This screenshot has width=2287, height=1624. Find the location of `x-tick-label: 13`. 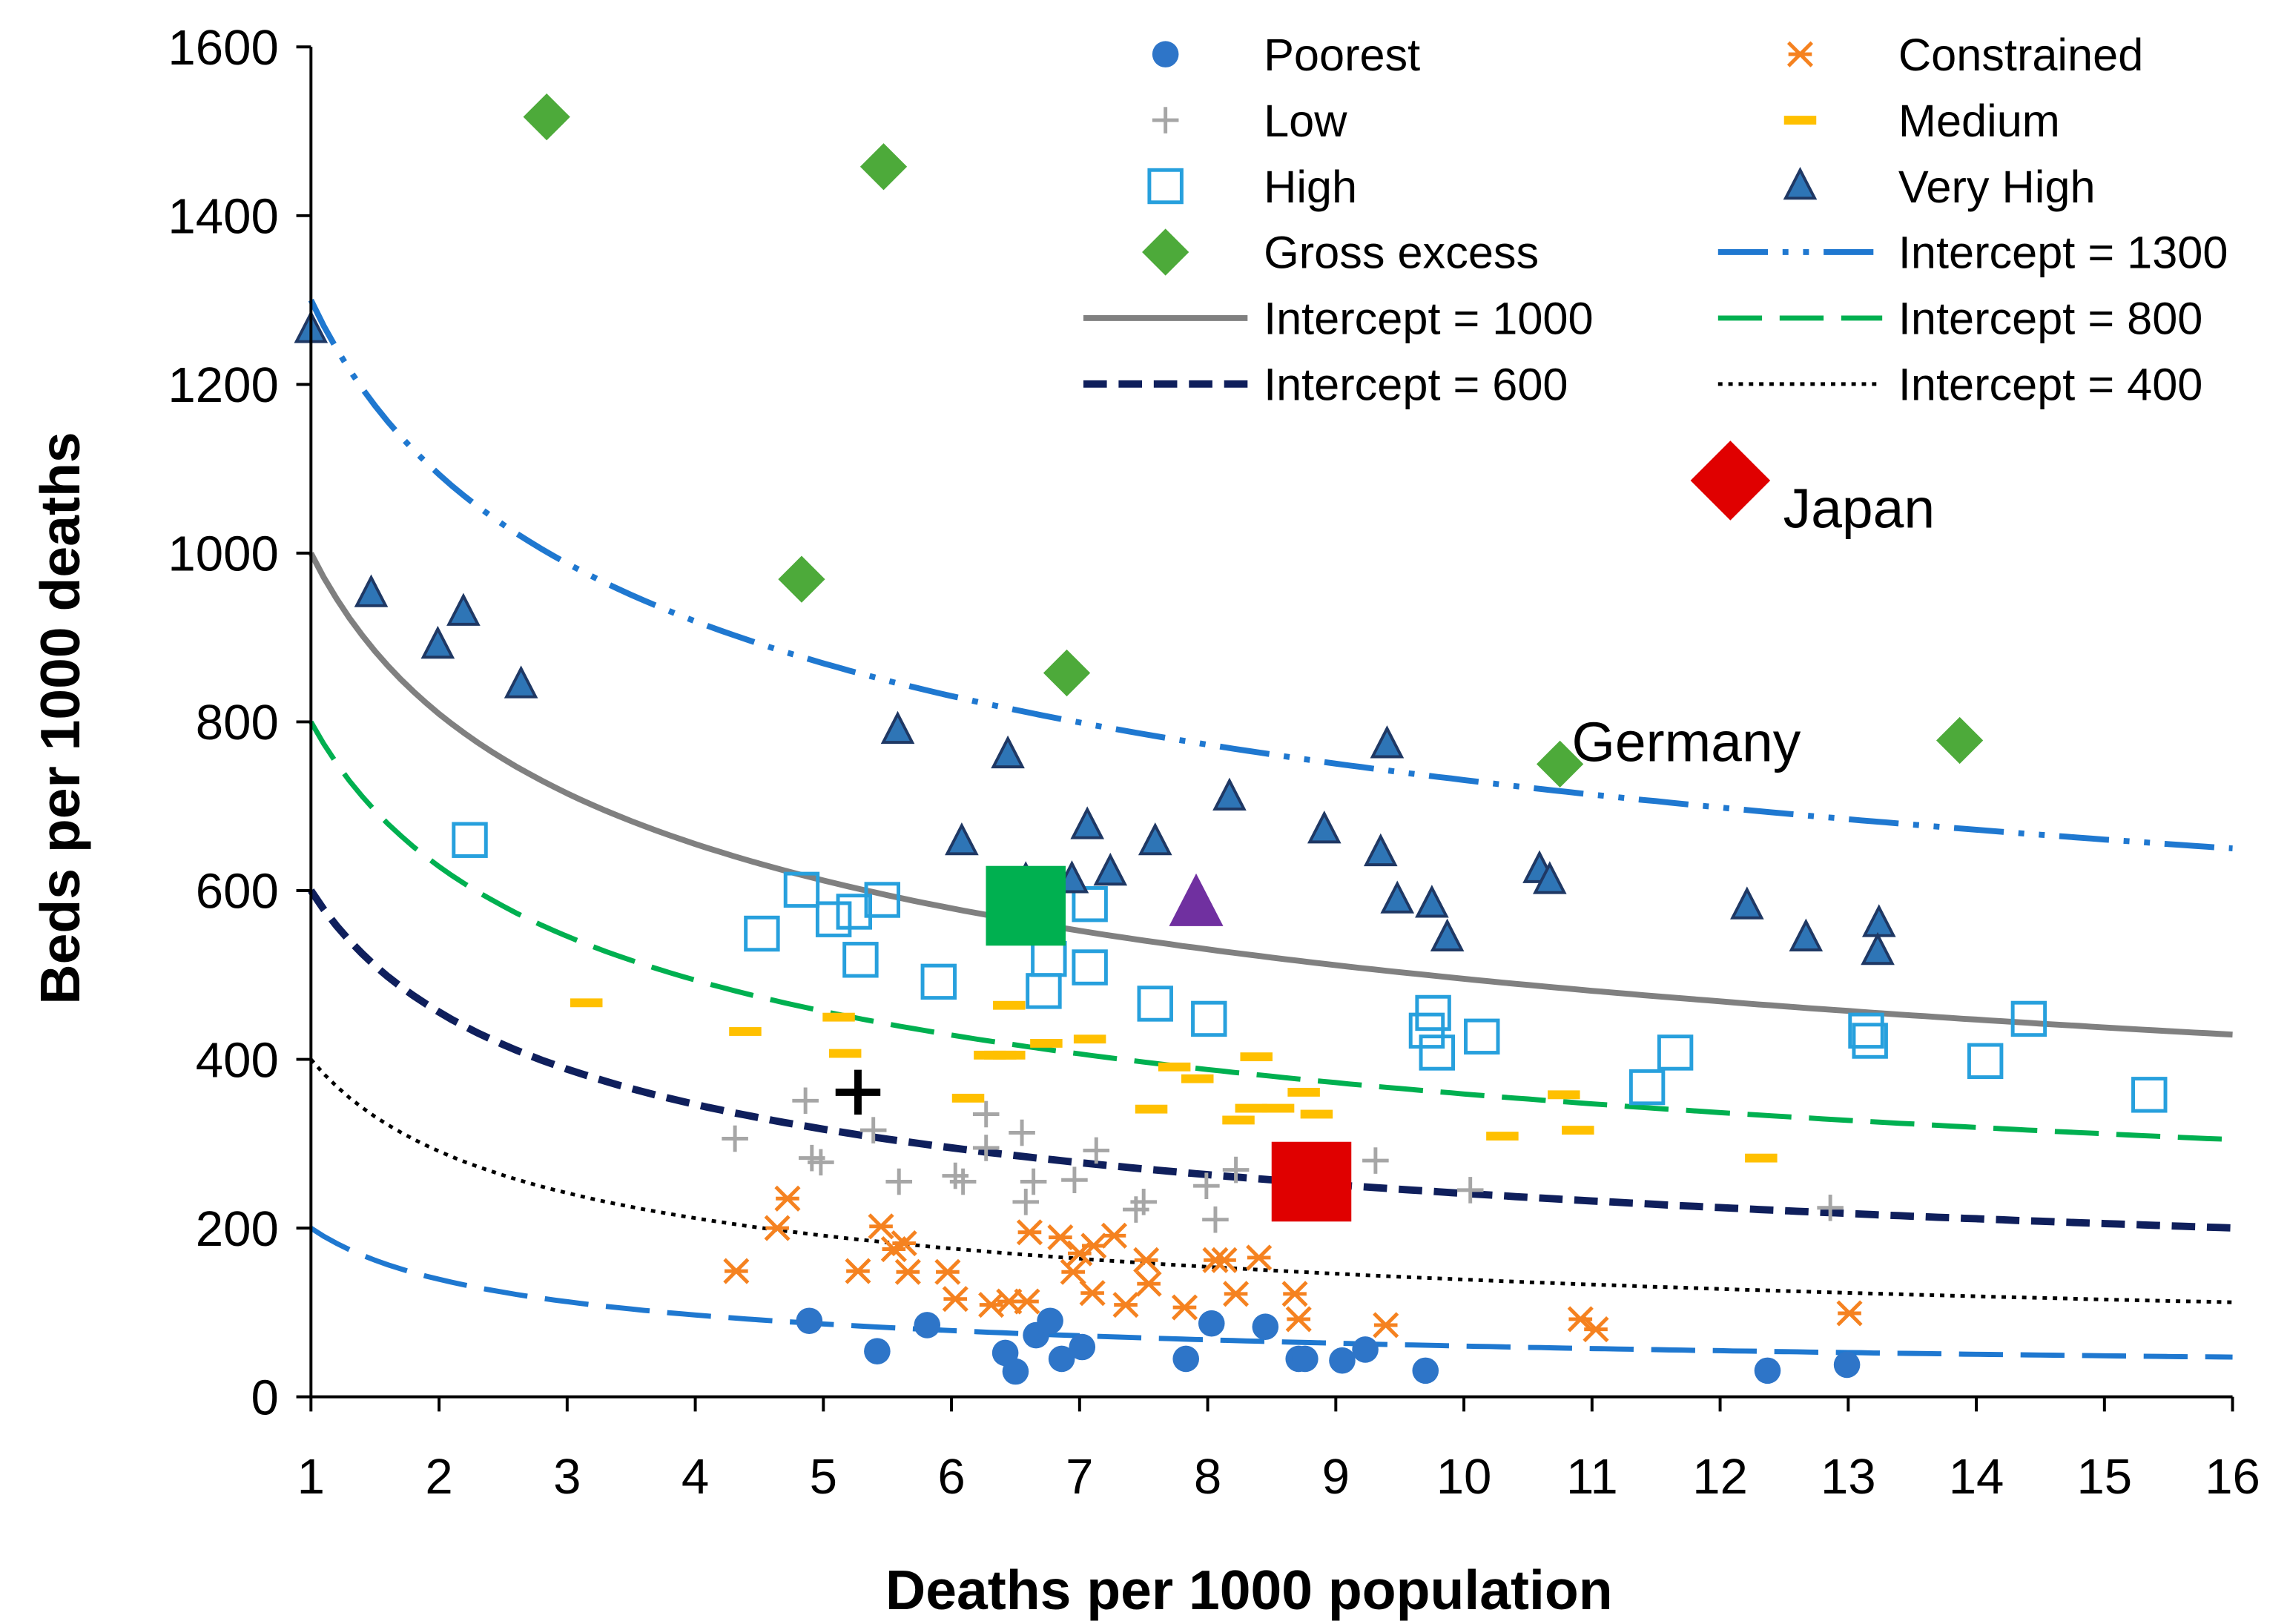

x-tick-label: 13 is located at coordinates (1848, 1477).